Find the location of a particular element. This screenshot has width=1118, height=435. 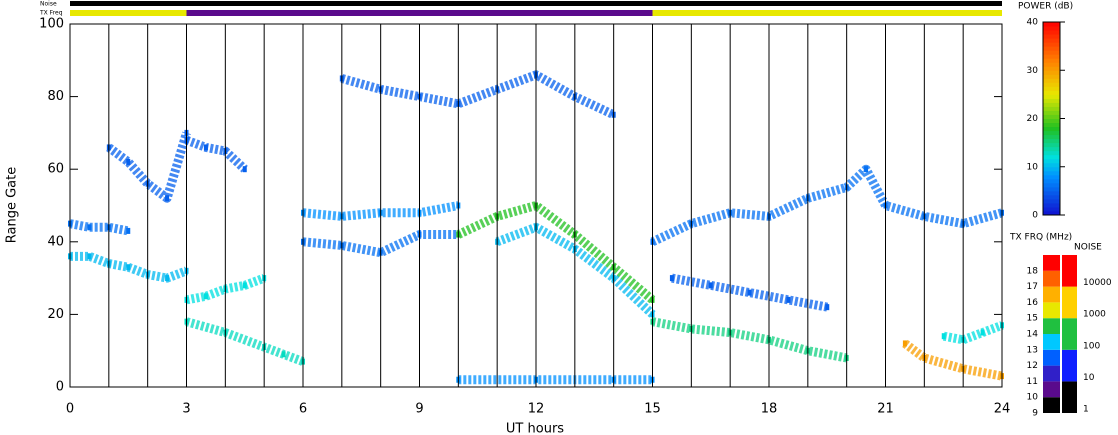

y-tick-label: 0 is located at coordinates (60, 387).